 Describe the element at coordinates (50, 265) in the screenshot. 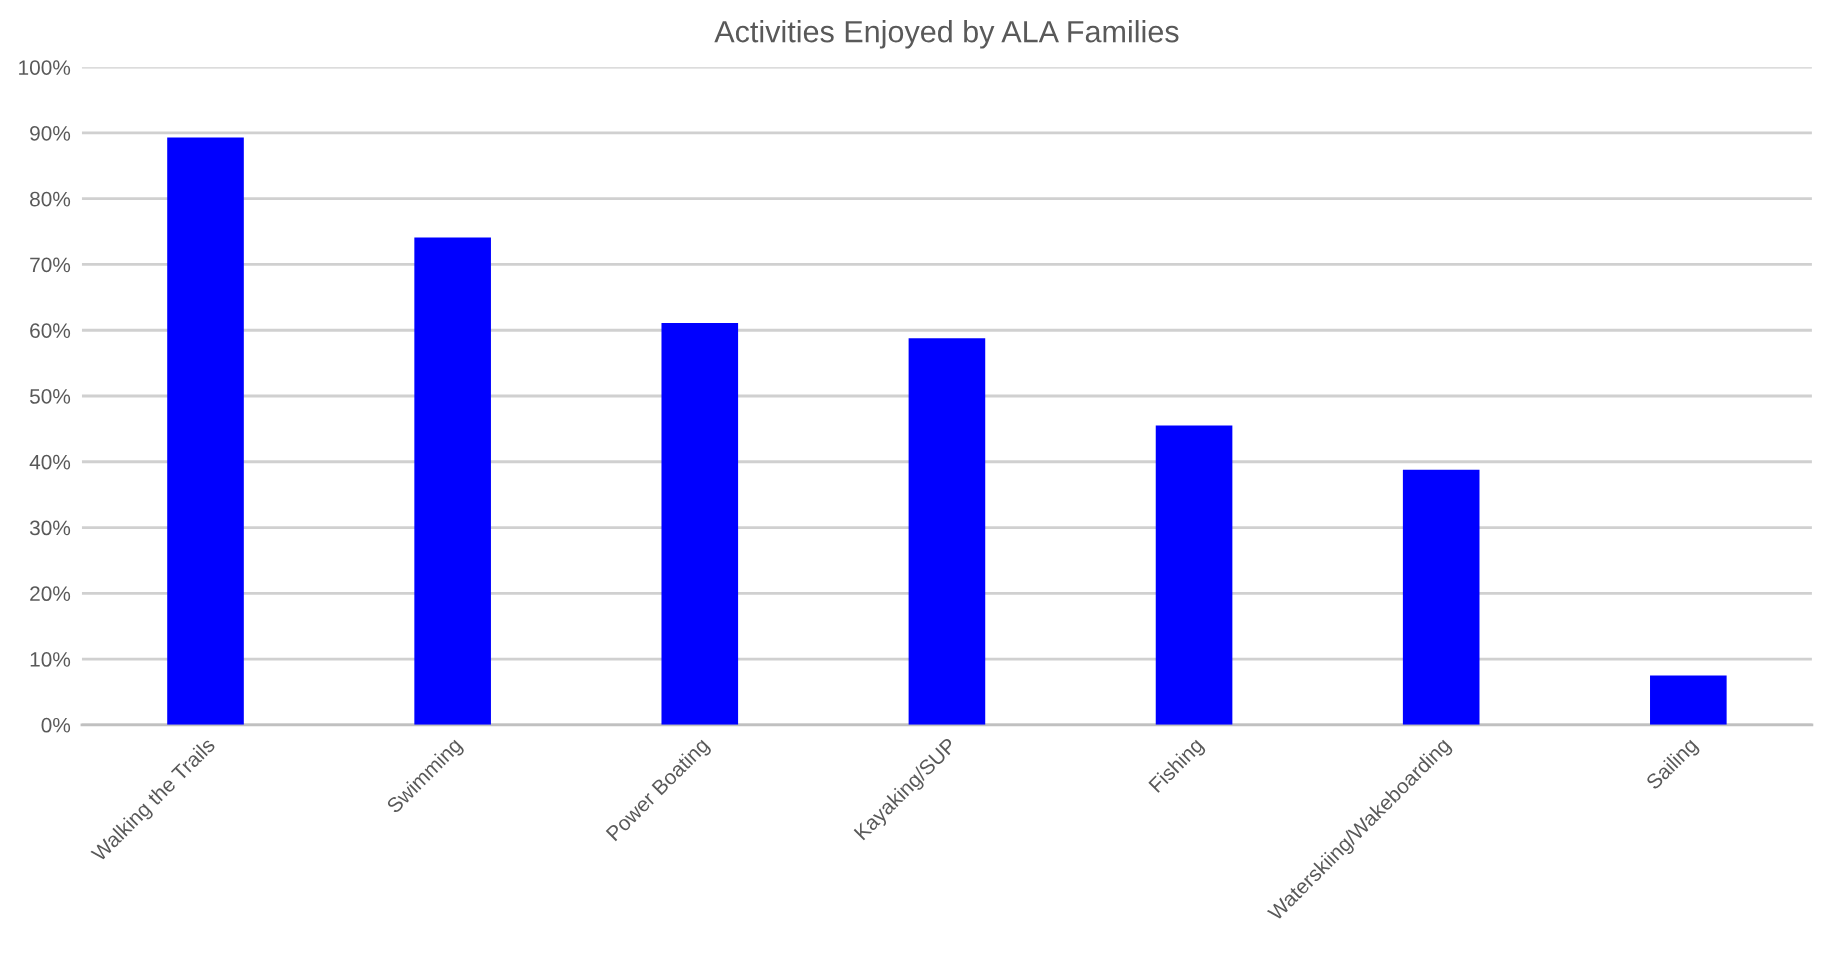

I see `y-tick-label: 70%` at that location.